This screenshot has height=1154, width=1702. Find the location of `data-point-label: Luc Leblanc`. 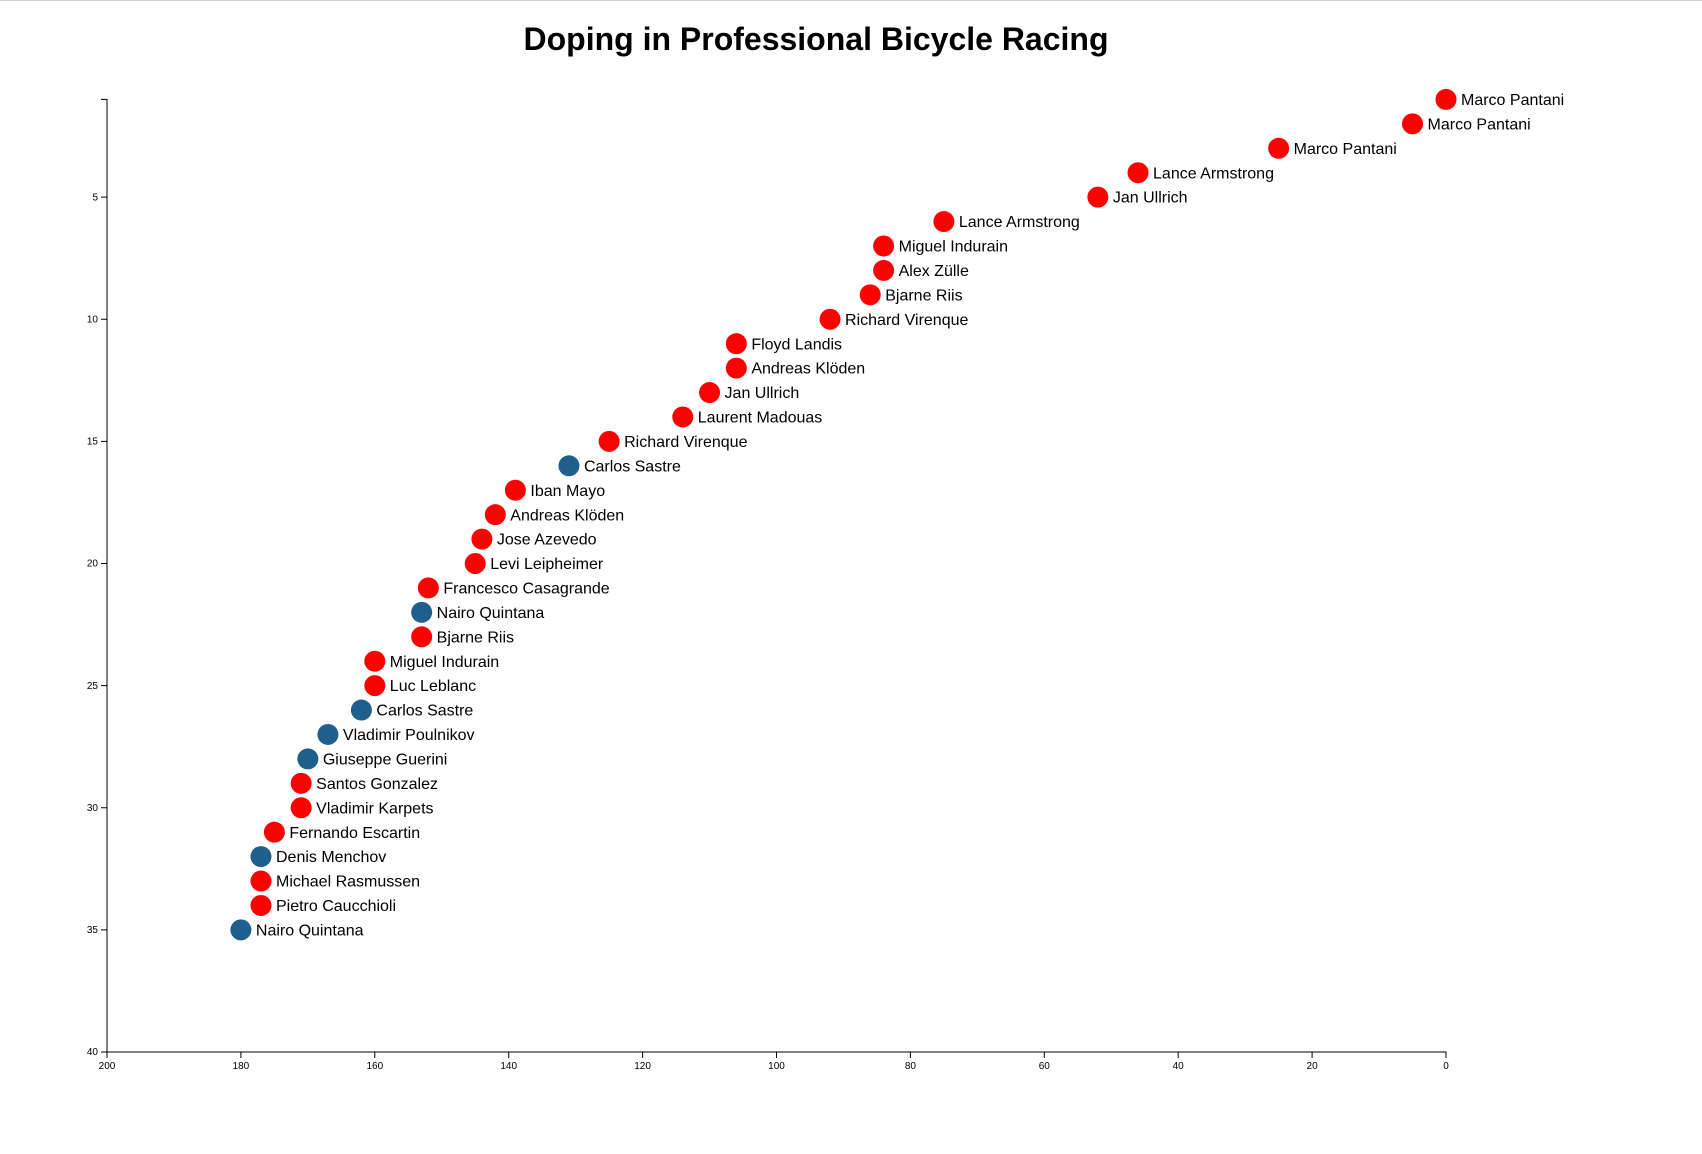

data-point-label: Luc Leblanc is located at coordinates (433, 686).